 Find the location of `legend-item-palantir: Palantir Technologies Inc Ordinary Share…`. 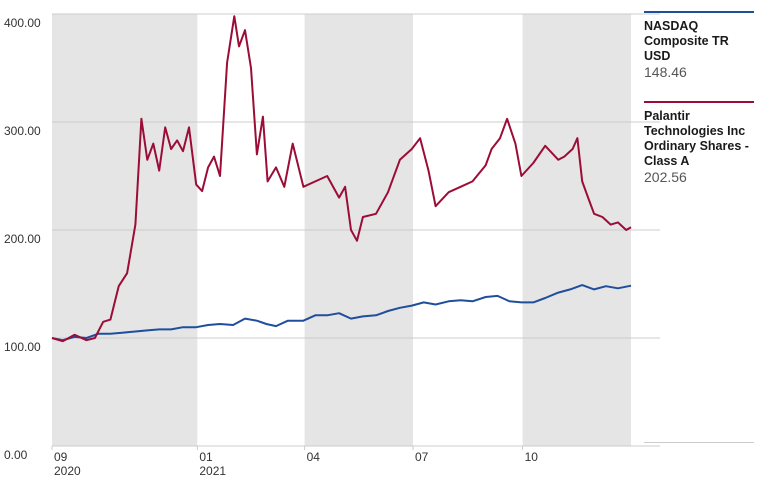

legend-item-palantir: Palantir Technologies Inc Ordinary Share… is located at coordinates (699, 143).